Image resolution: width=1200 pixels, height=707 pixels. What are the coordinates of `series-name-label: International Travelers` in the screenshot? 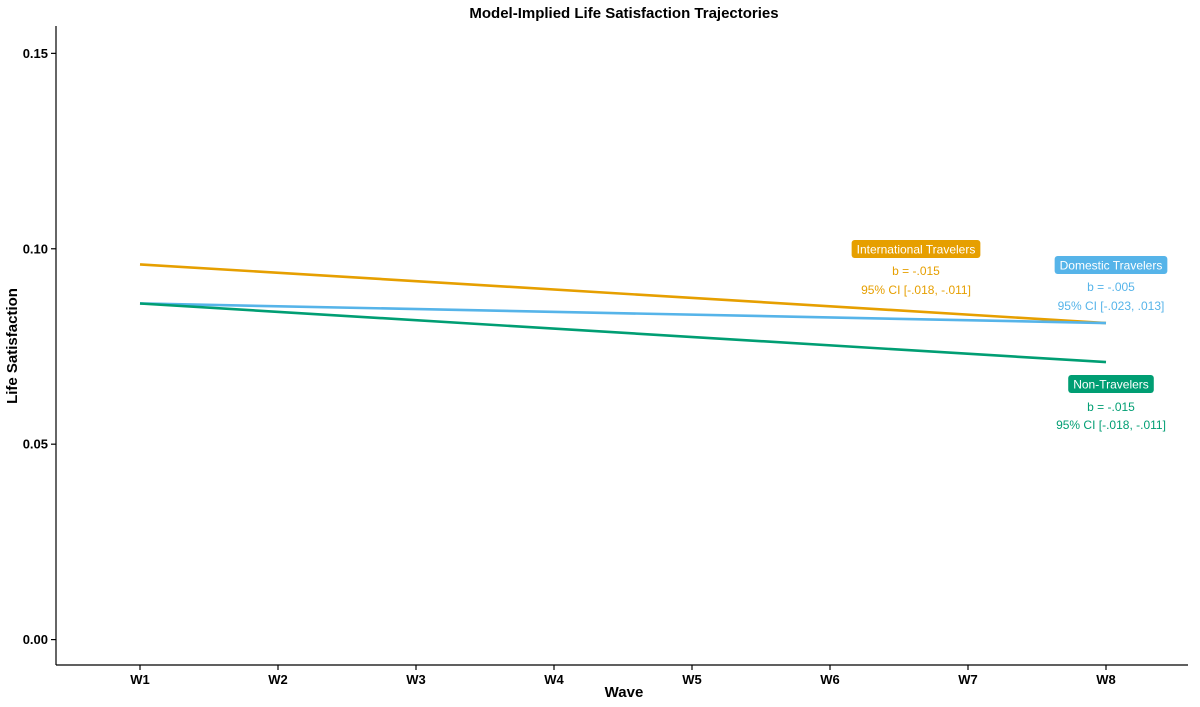 It's located at (916, 250).